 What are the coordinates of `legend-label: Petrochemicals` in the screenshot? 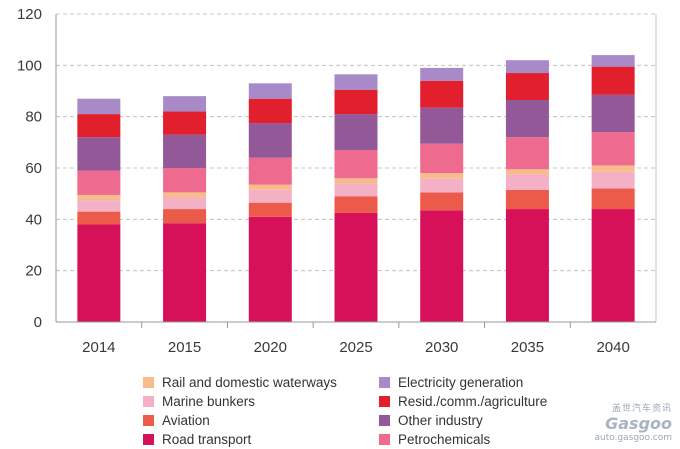 It's located at (444, 439).